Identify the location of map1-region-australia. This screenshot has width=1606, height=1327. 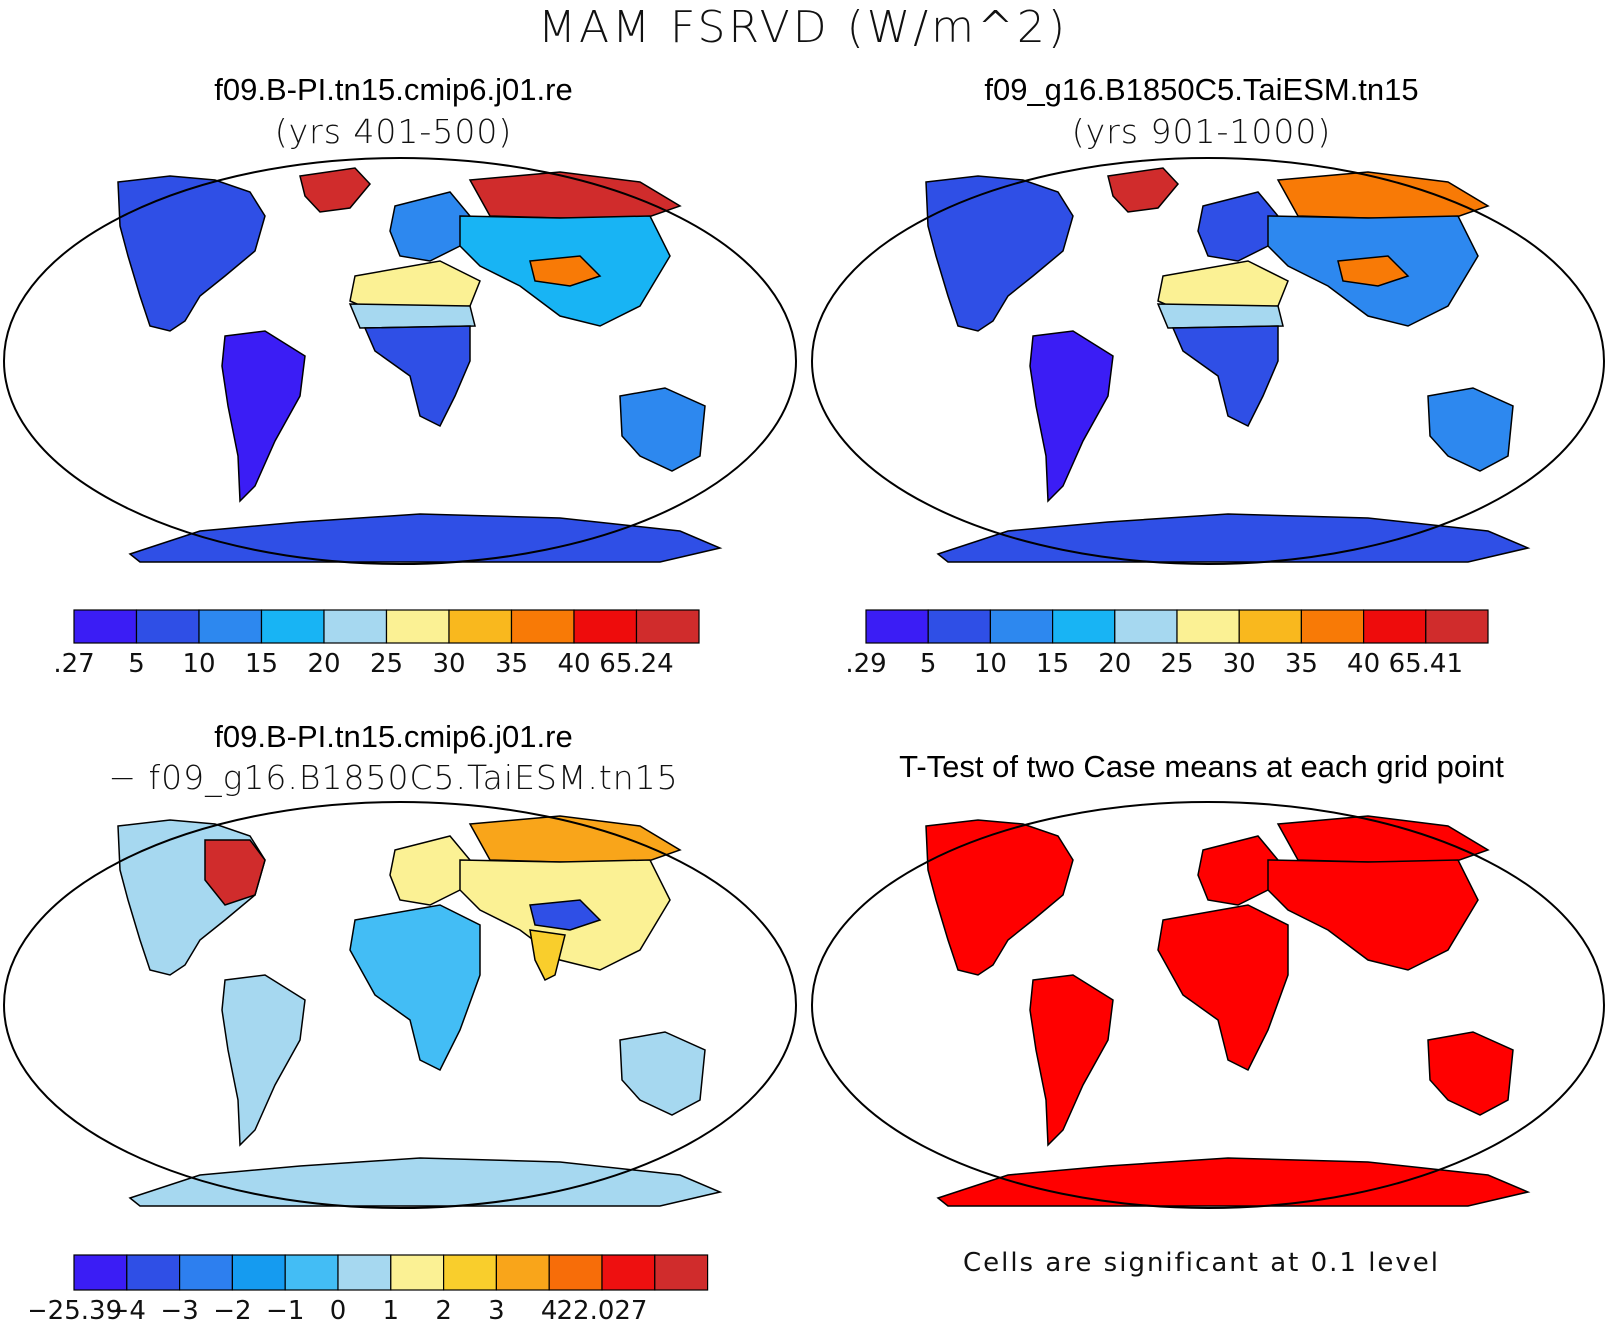
(662, 429).